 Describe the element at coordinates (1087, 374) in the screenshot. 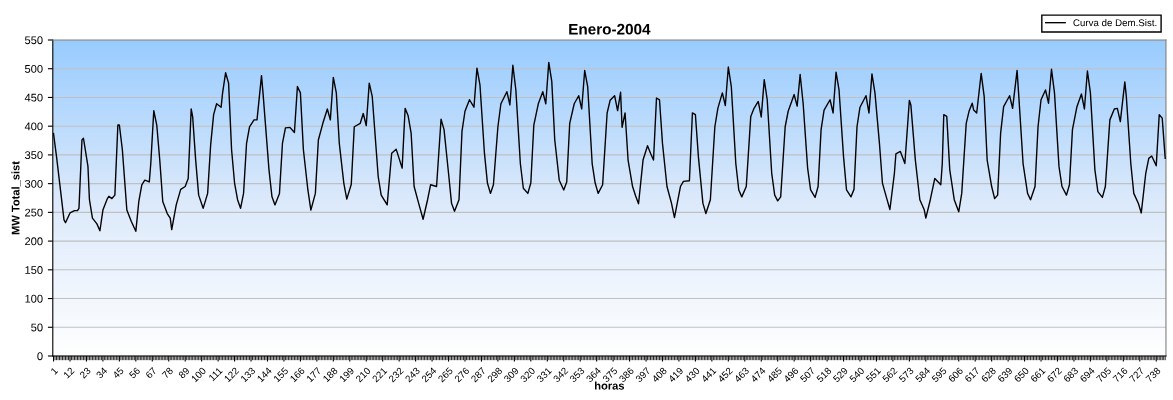

I see `x-tick-label: 694` at that location.